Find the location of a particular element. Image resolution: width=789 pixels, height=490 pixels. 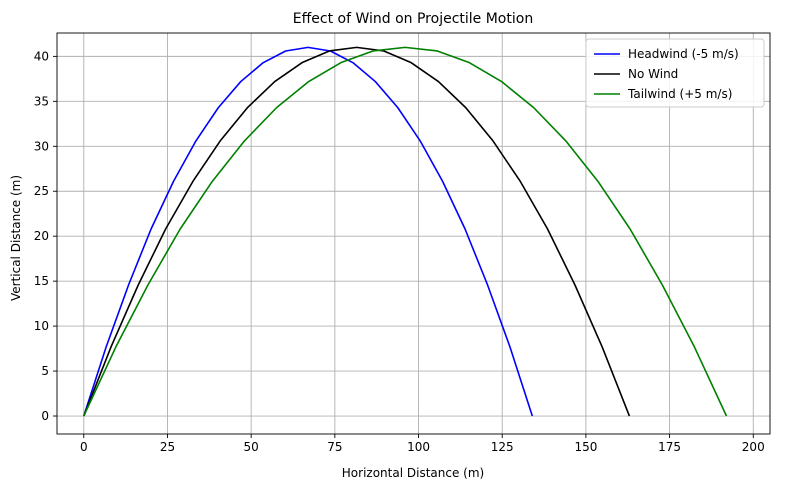

y-tick-label: 30 is located at coordinates (41, 146).